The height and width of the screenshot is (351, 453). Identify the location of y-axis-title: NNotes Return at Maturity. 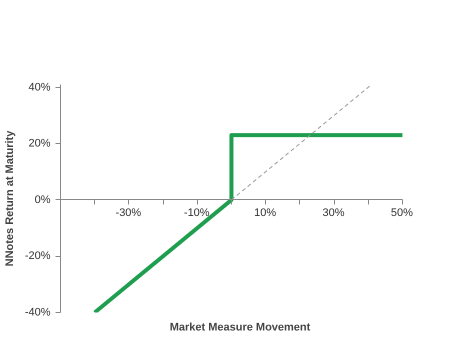
(10, 198).